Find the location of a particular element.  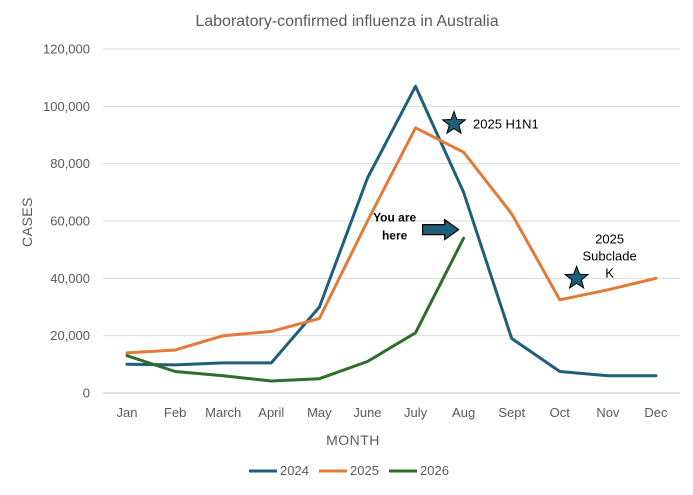

y-tick-label: 80,000 is located at coordinates (70, 163).